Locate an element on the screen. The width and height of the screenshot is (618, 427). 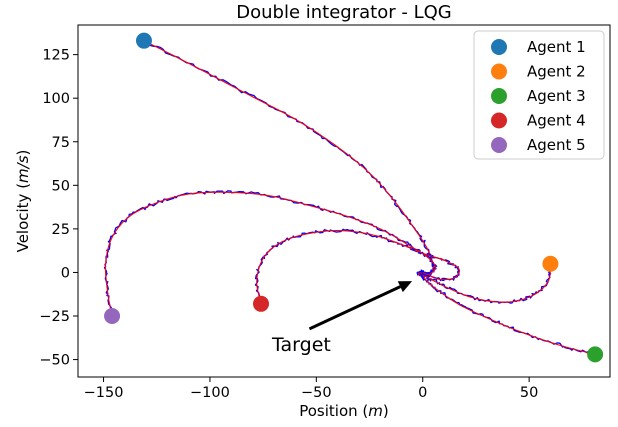
agent-4-estimated-trajectory is located at coordinates (358, 267).